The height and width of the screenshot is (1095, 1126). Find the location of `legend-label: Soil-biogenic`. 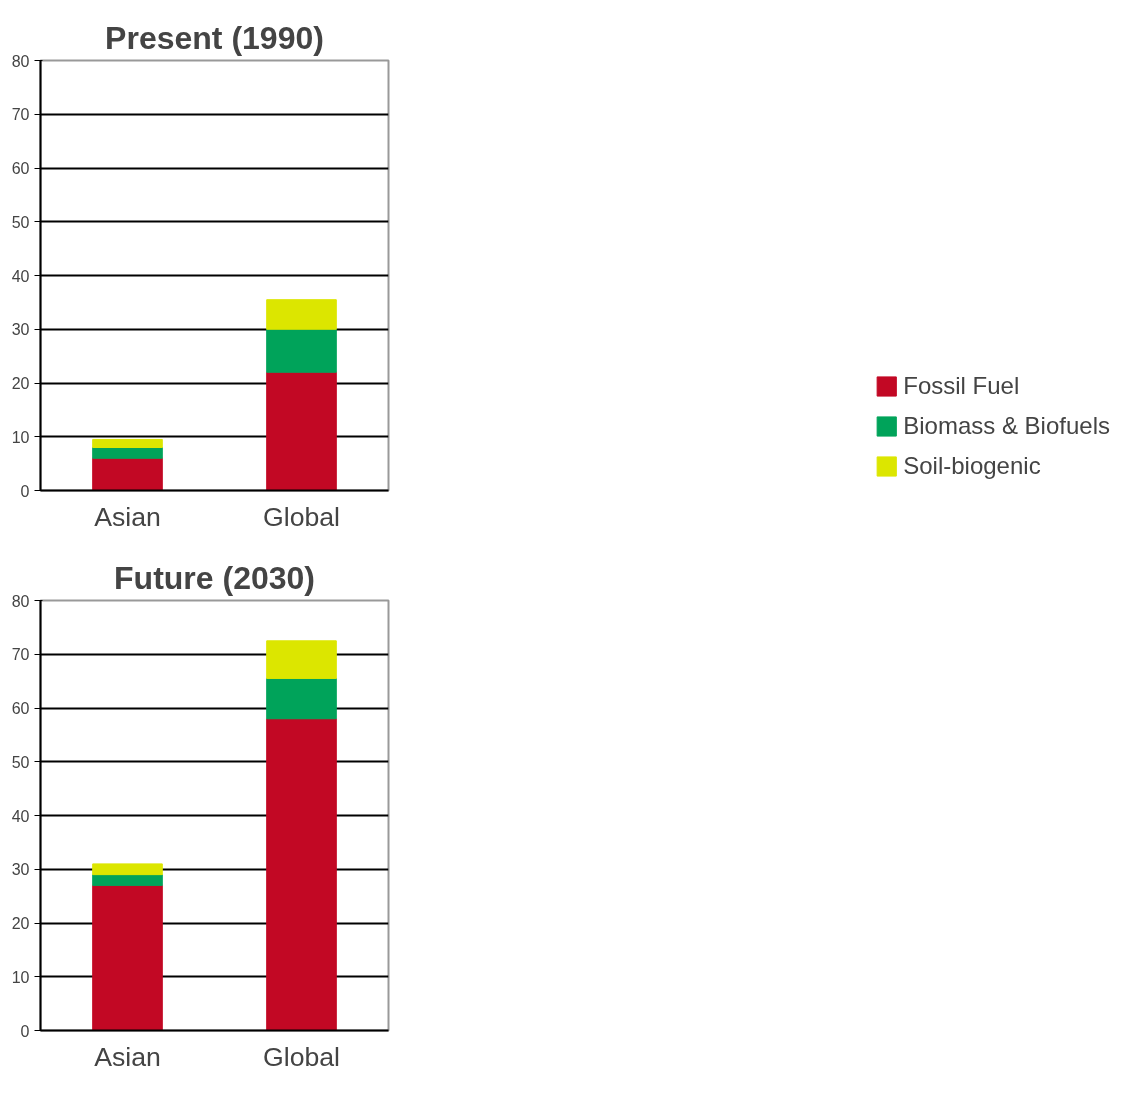

legend-label: Soil-biogenic is located at coordinates (972, 466).